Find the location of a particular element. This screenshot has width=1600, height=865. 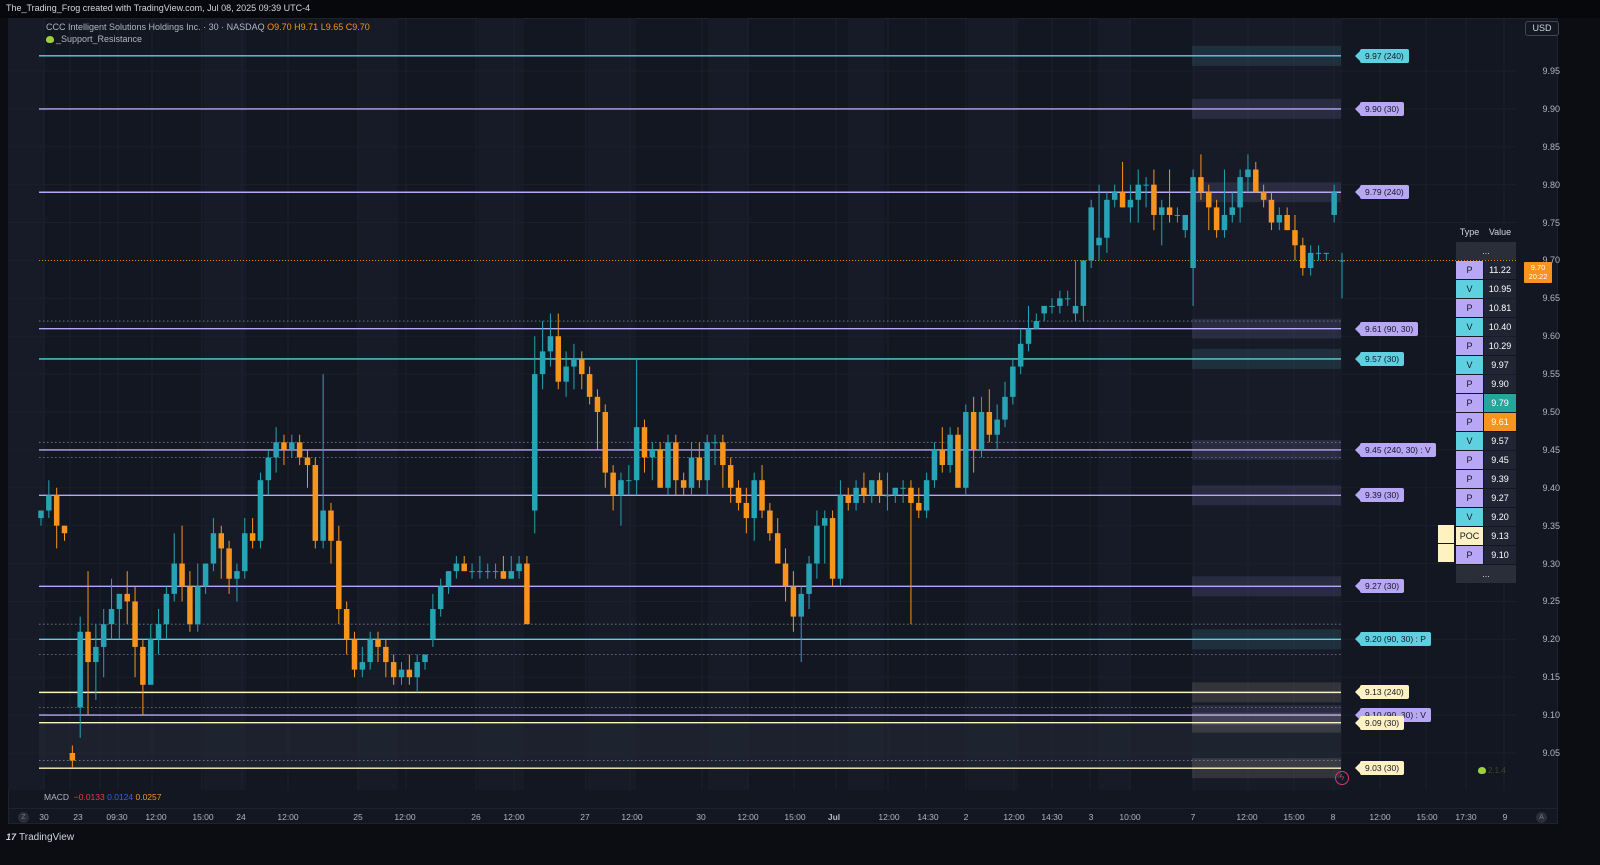

price-tick: 9.85 is located at coordinates (1551, 146).